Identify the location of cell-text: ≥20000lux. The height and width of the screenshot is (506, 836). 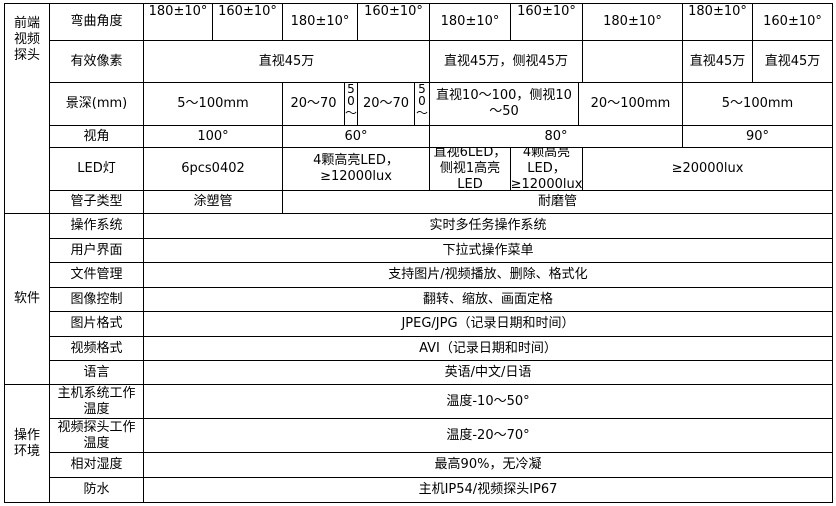
(707, 168).